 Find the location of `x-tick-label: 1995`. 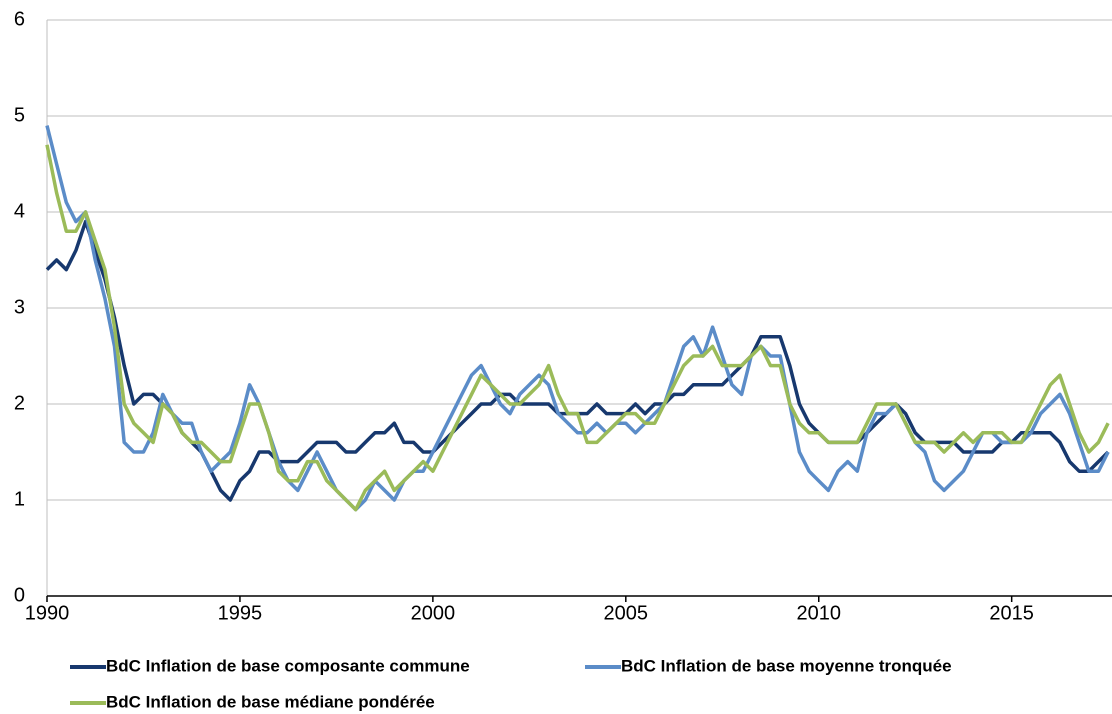

x-tick-label: 1995 is located at coordinates (240, 613).